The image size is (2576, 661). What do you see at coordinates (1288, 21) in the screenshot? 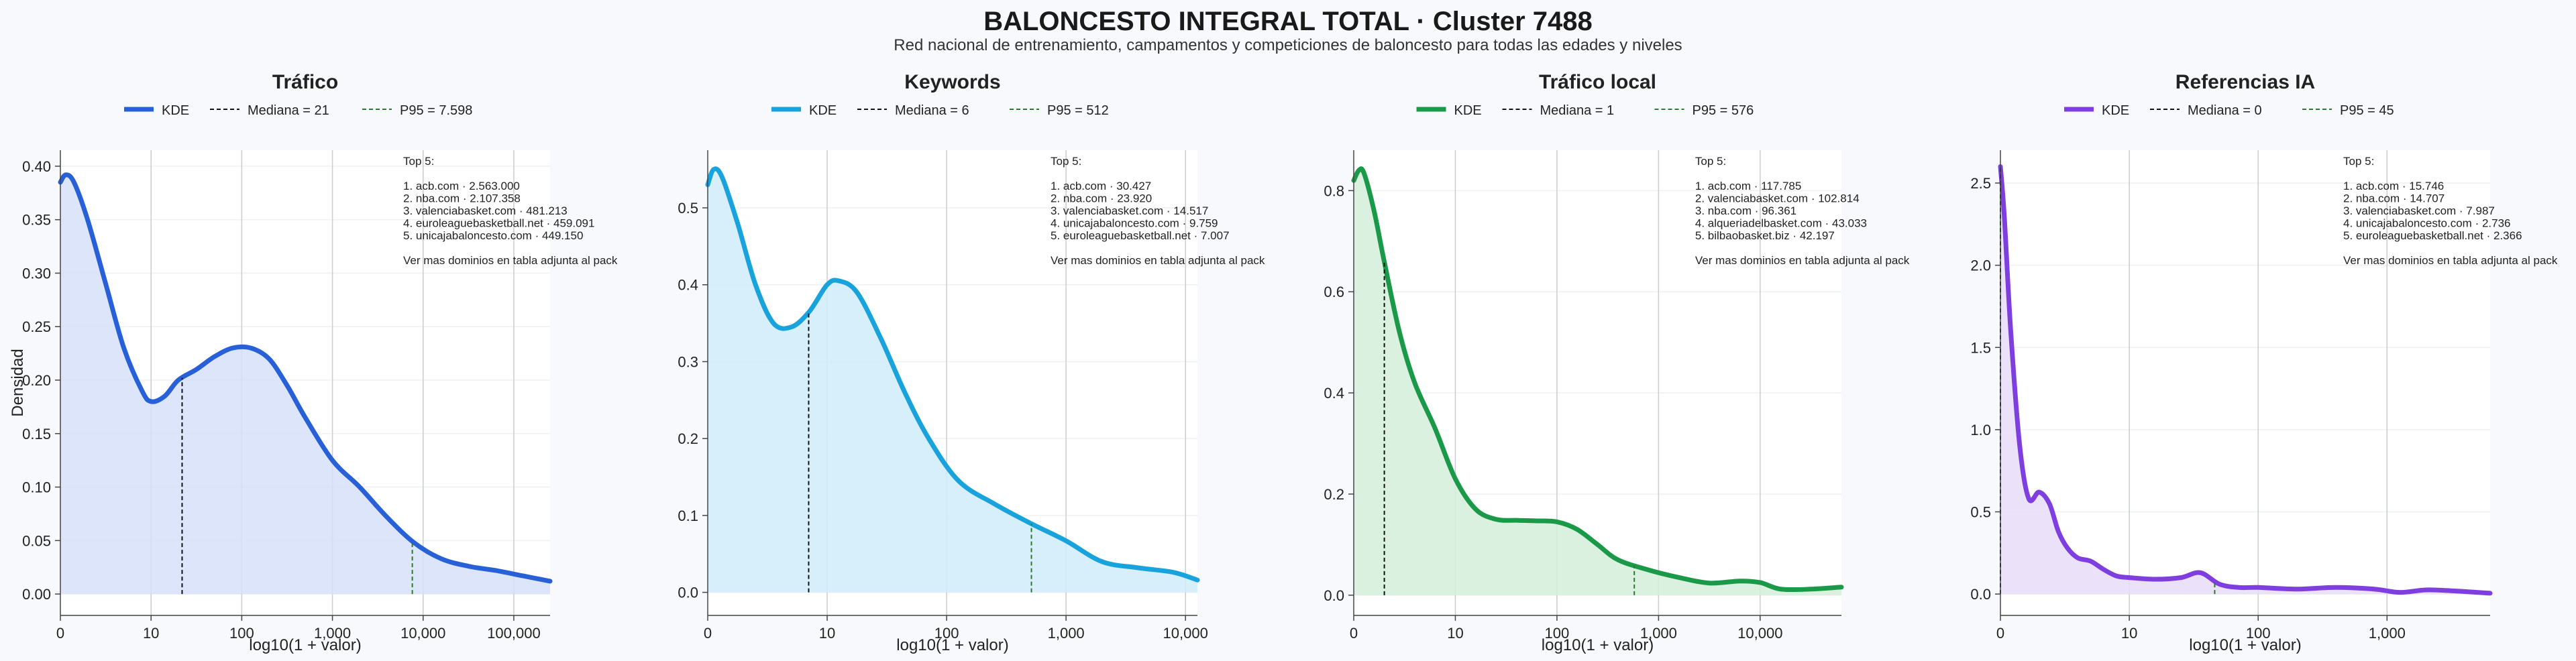
I see `page-title: BALONCESTO INTEGRAL TOTAL · Cluster 7488` at bounding box center [1288, 21].